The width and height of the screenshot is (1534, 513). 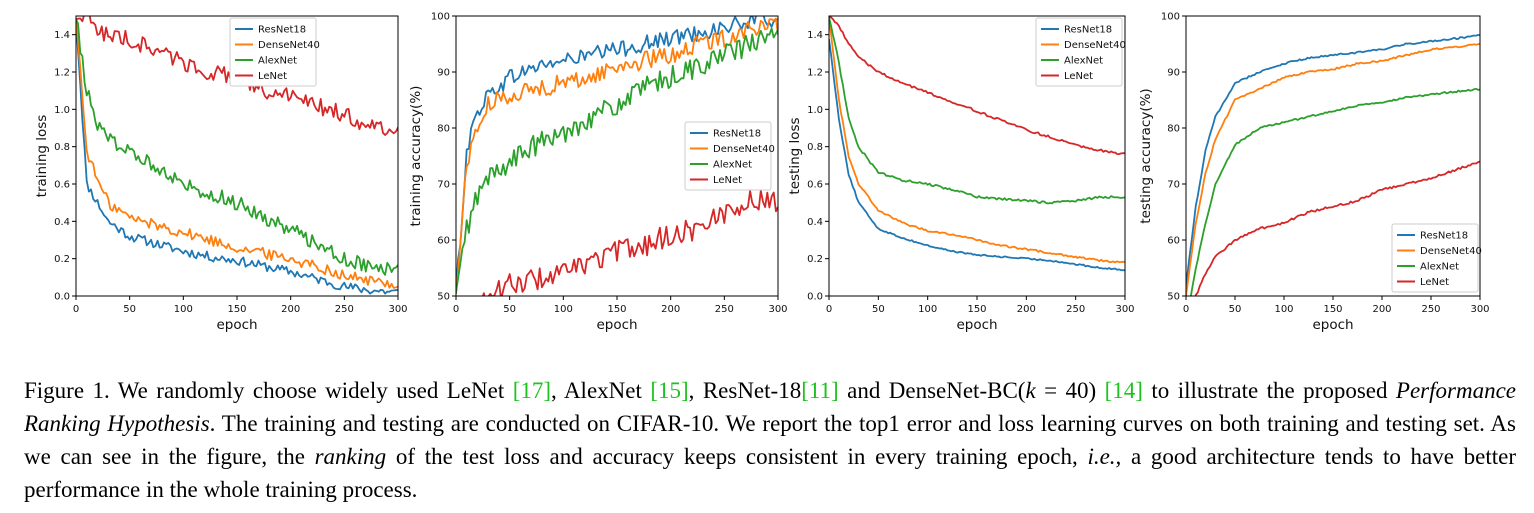 What do you see at coordinates (443, 73) in the screenshot?
I see `y-tick-label: 90` at bounding box center [443, 73].